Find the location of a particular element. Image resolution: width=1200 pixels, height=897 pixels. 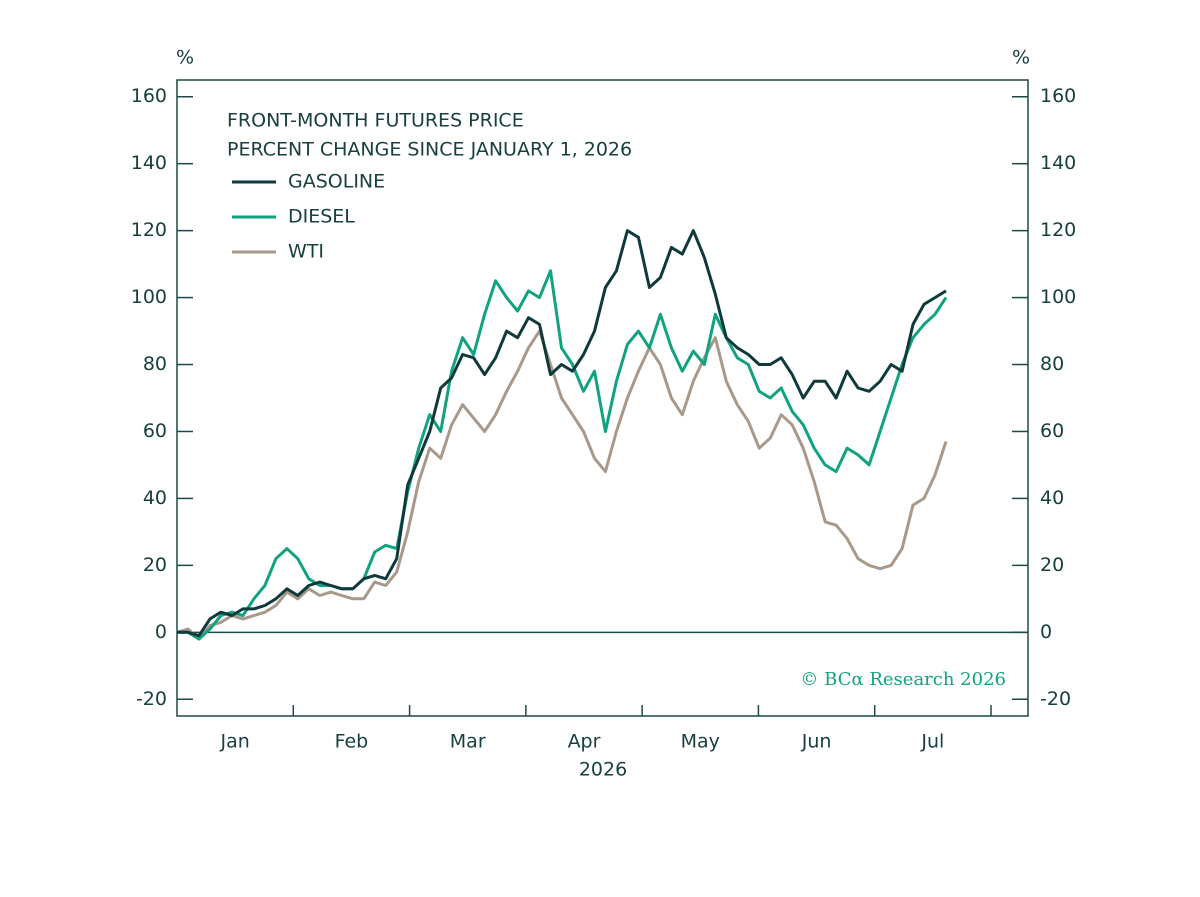

y2-tick-label: 100 is located at coordinates (1058, 297).